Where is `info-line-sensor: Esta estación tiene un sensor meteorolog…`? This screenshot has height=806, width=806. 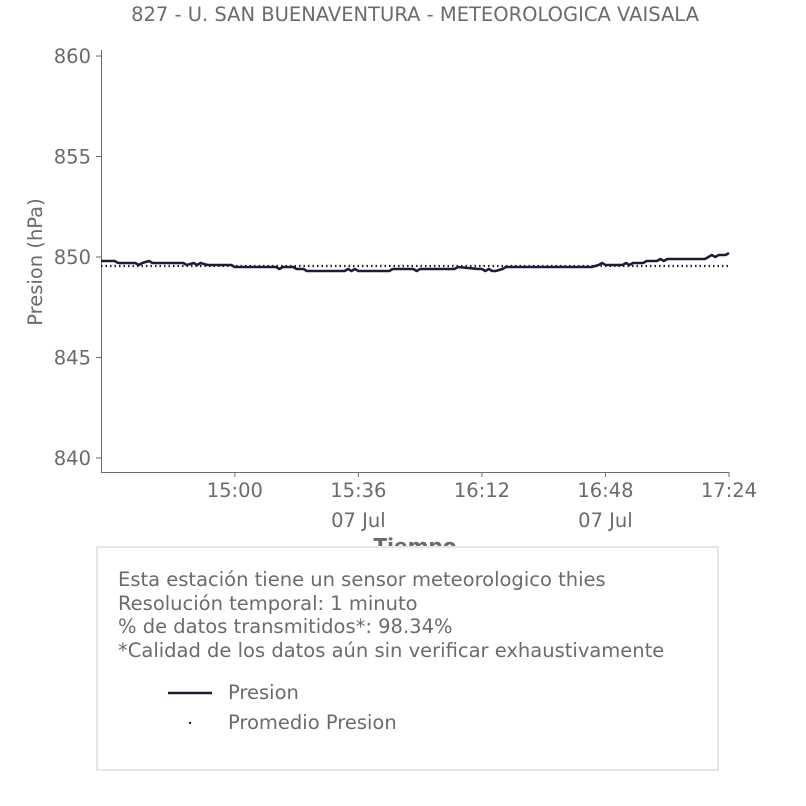 info-line-sensor: Esta estación tiene un sensor meteorolog… is located at coordinates (362, 579).